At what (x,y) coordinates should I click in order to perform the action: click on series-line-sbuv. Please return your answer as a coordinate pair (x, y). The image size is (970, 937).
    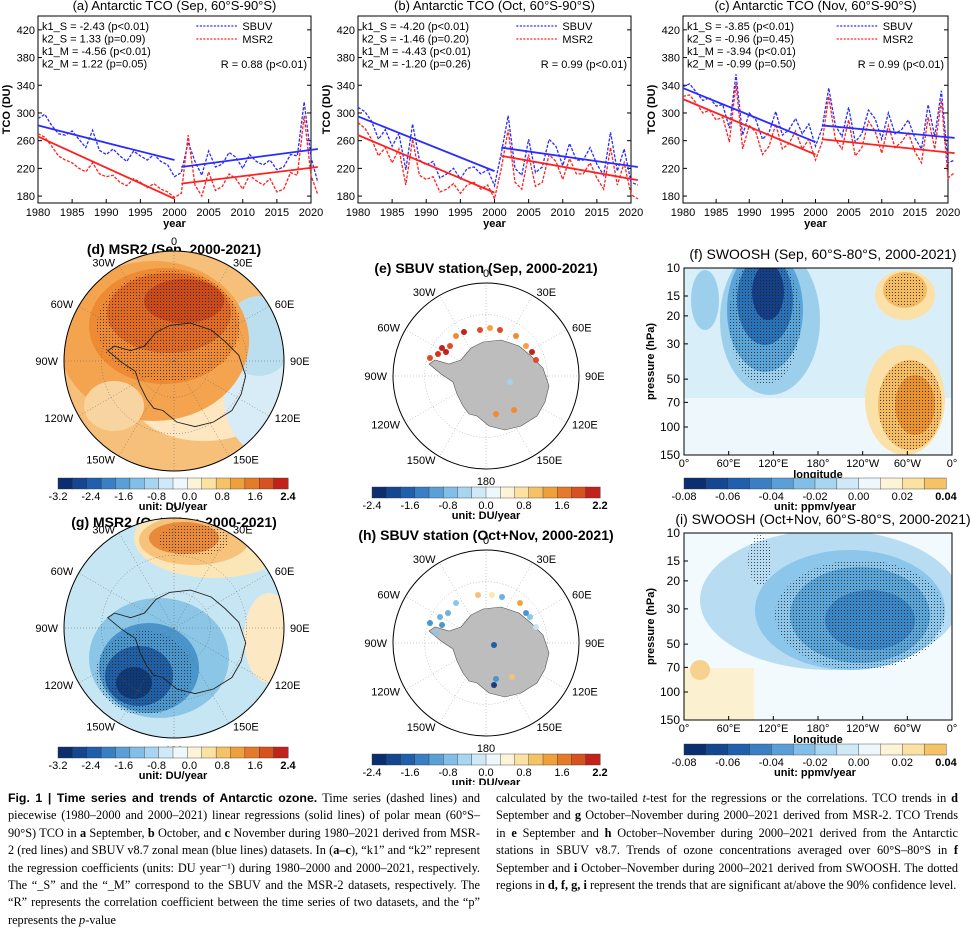
    Looking at the image, I should click on (178, 142).